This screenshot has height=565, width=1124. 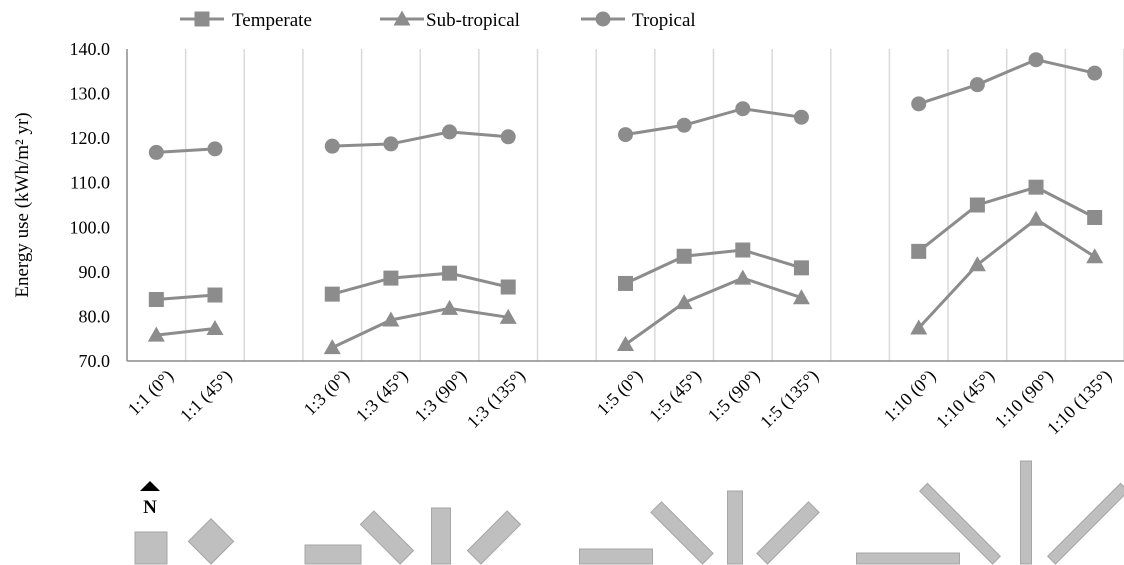 What do you see at coordinates (90, 49) in the screenshot?
I see `y-tick-label: 140.0` at bounding box center [90, 49].